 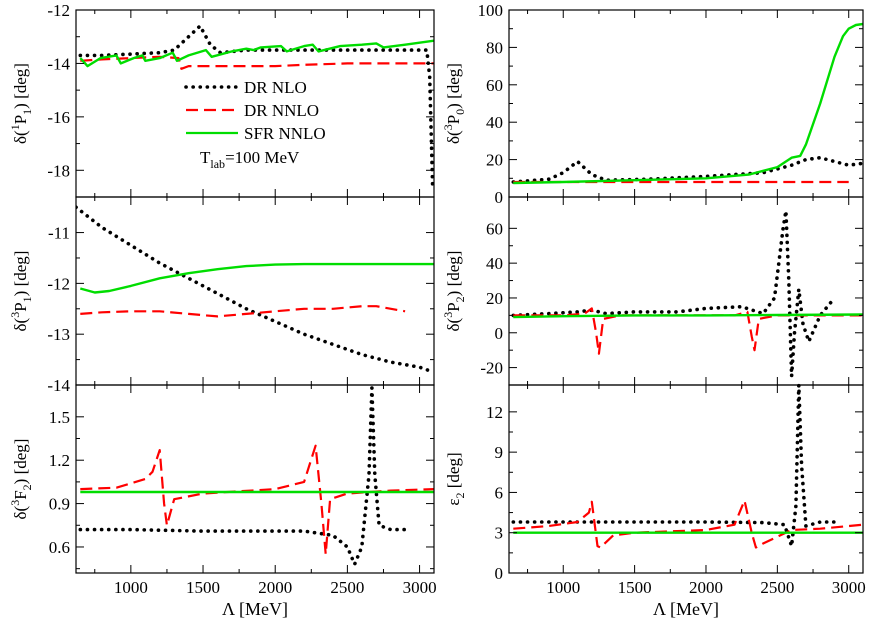 I want to click on y-tick-label: -13, so click(x=58, y=334).